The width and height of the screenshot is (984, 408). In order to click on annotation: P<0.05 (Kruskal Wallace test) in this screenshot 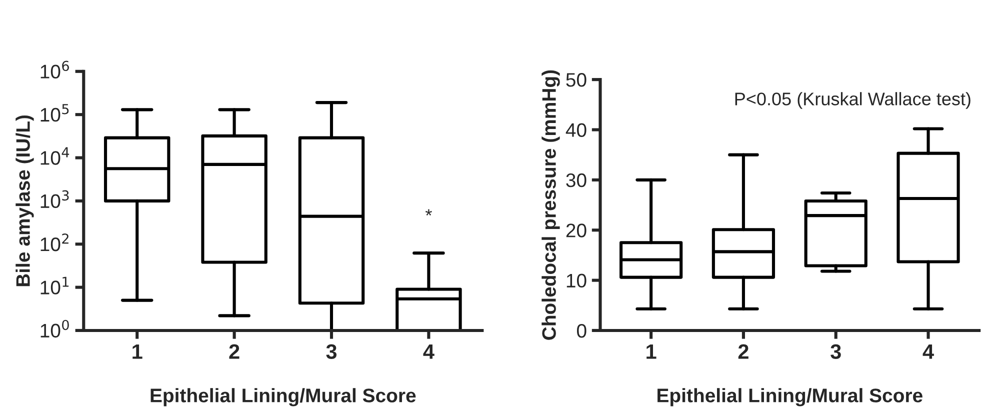, I will do `click(852, 100)`.